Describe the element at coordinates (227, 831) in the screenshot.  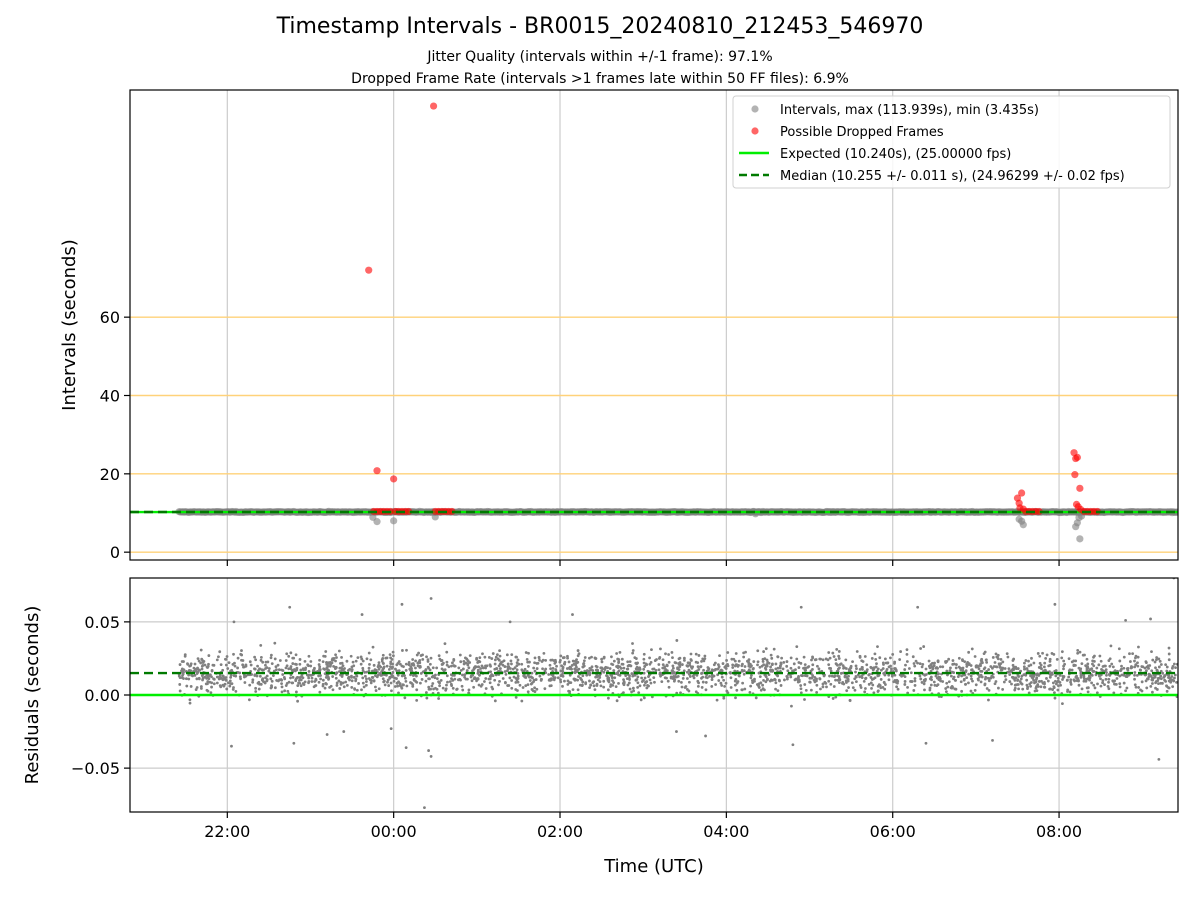
I see `x-tick-label: 22:00` at that location.